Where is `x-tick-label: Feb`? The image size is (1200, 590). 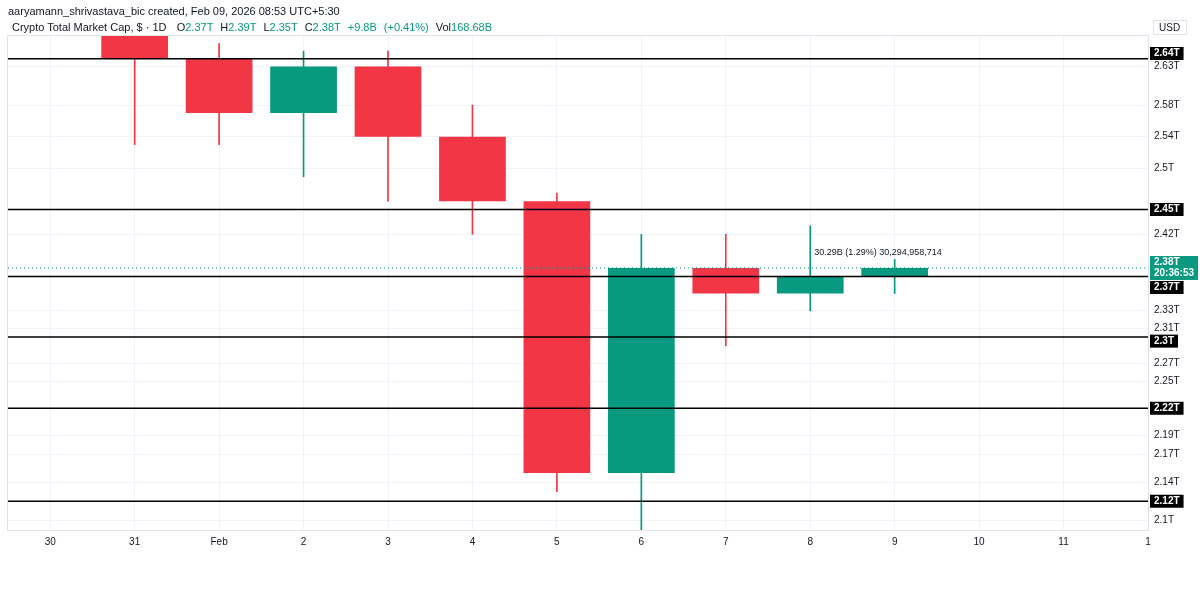 x-tick-label: Feb is located at coordinates (219, 541).